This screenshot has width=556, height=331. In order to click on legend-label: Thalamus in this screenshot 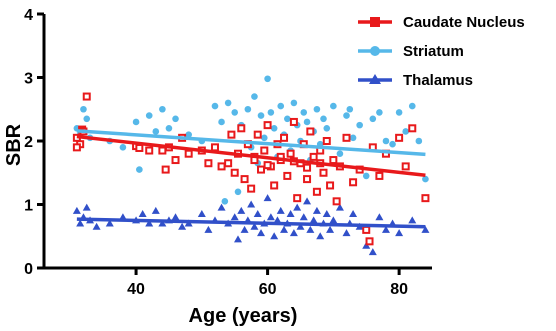, I will do `click(438, 80)`.